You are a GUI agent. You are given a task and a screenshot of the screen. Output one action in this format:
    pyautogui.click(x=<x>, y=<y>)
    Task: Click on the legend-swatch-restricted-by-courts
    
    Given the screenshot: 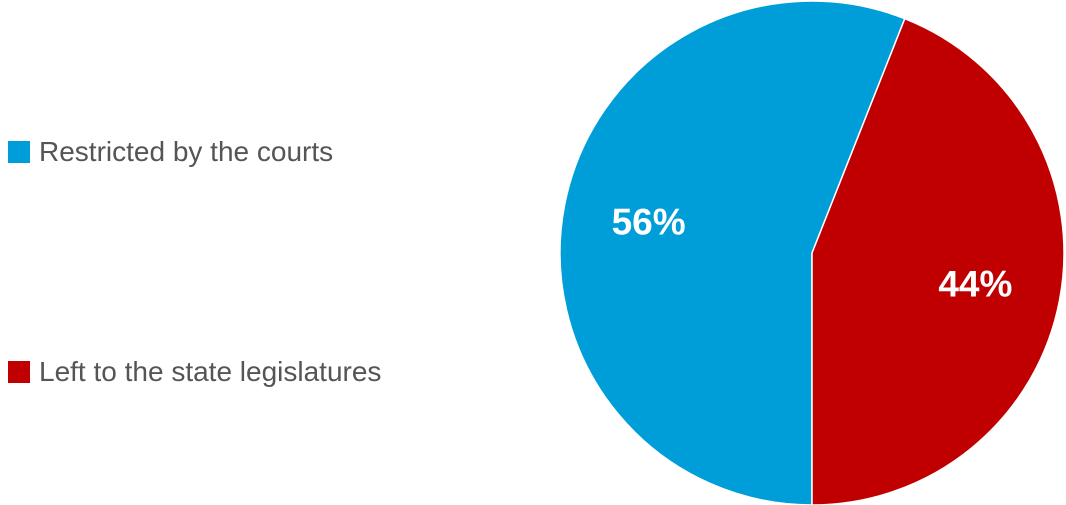 What is the action you would take?
    pyautogui.click(x=19, y=152)
    